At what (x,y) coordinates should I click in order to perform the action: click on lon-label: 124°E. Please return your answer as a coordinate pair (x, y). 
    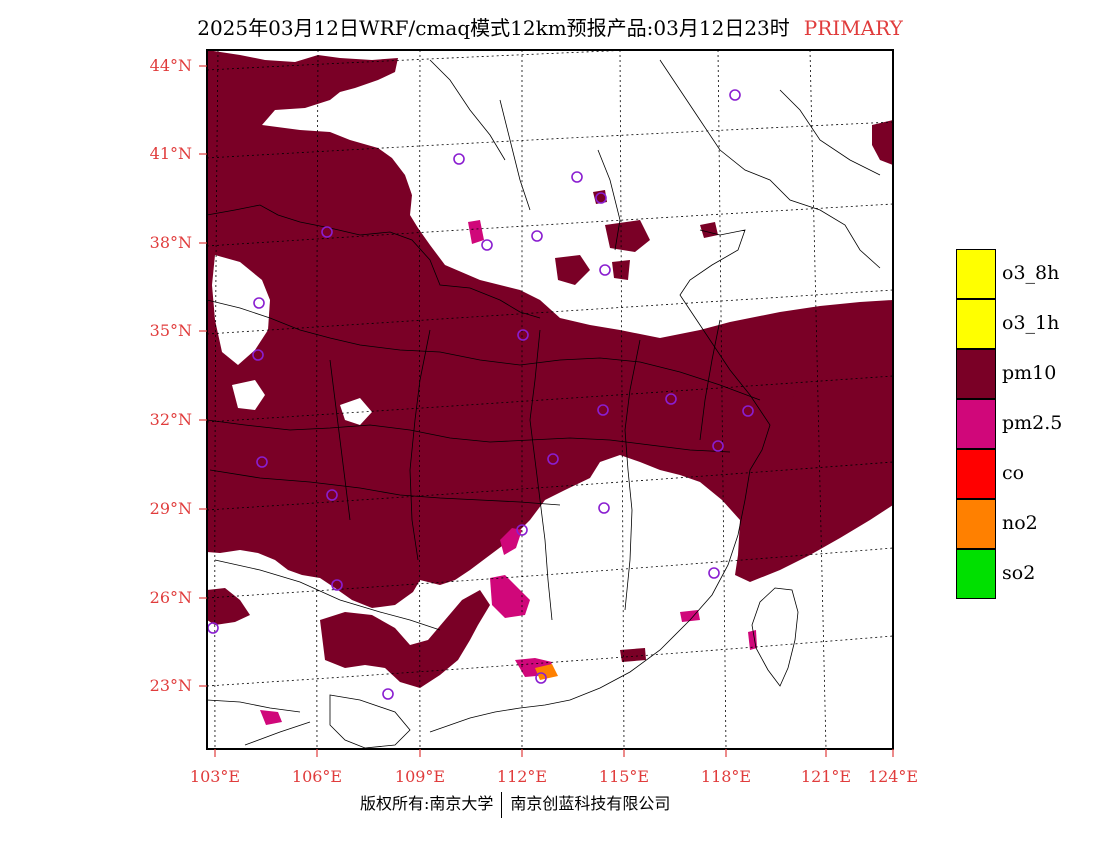
    Looking at the image, I should click on (893, 776).